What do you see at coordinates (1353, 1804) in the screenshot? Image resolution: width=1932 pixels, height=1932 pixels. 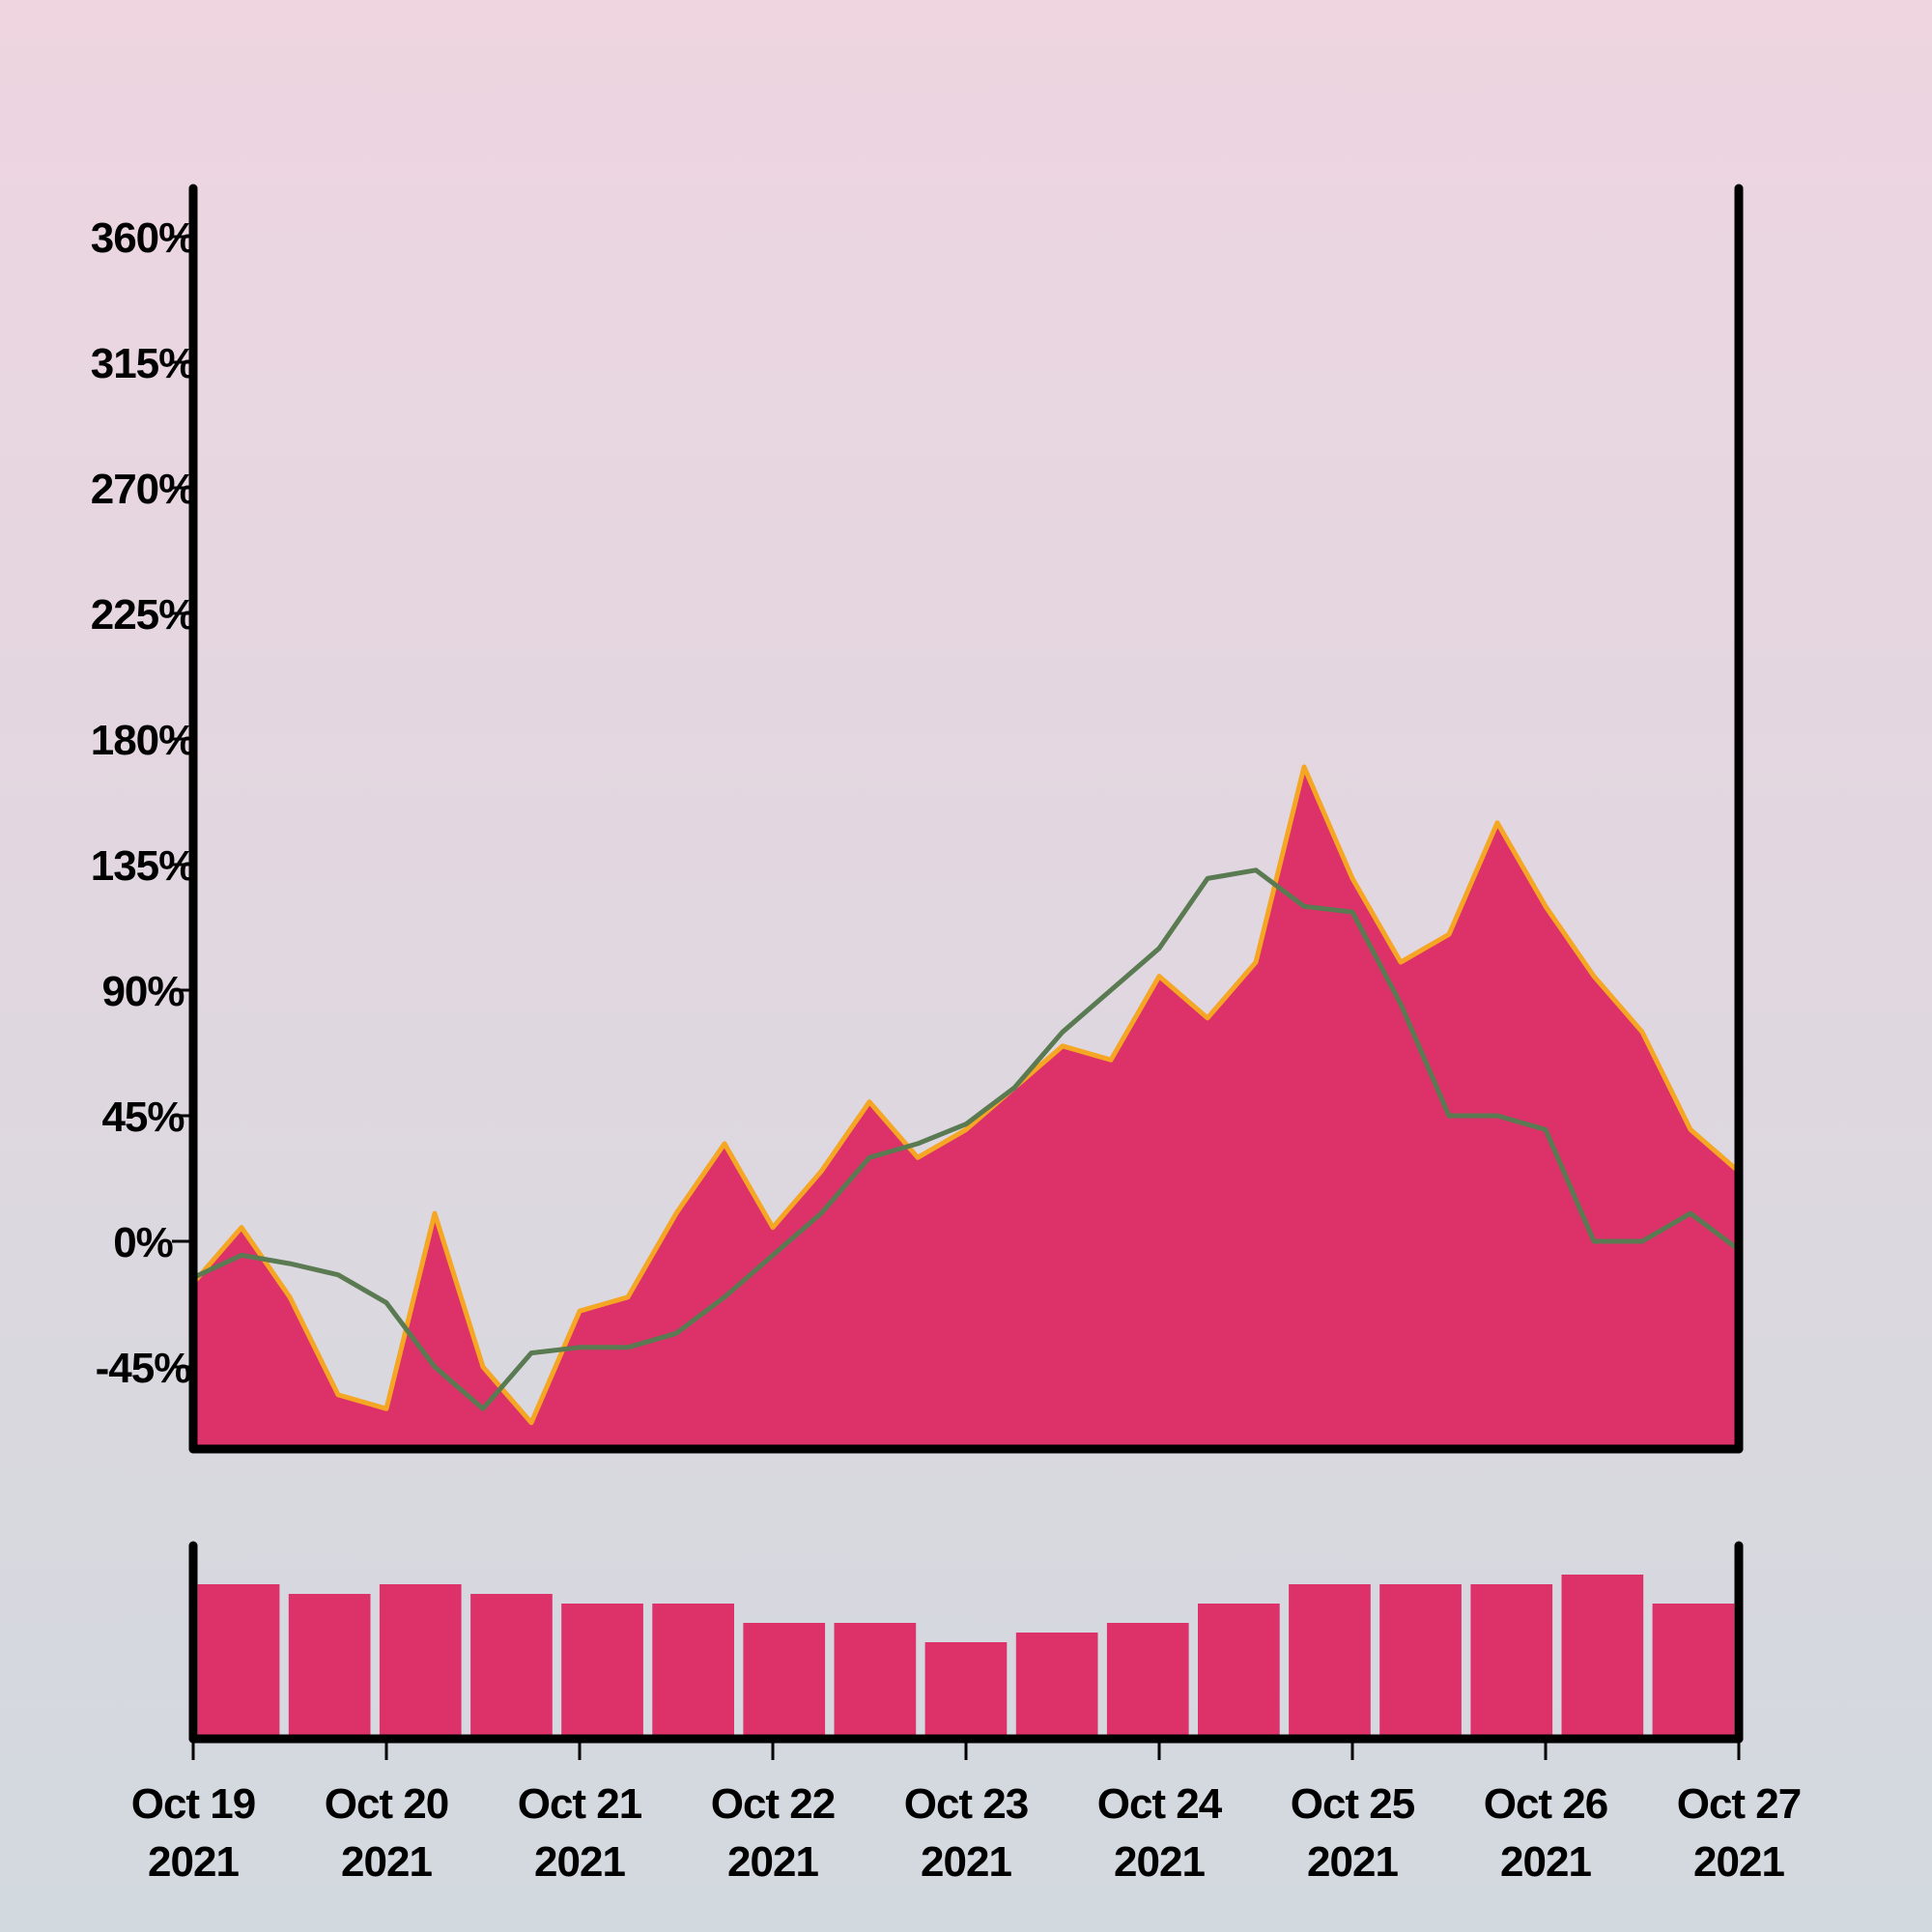 I see `x-tick-label-line1-6: Oct 25` at bounding box center [1353, 1804].